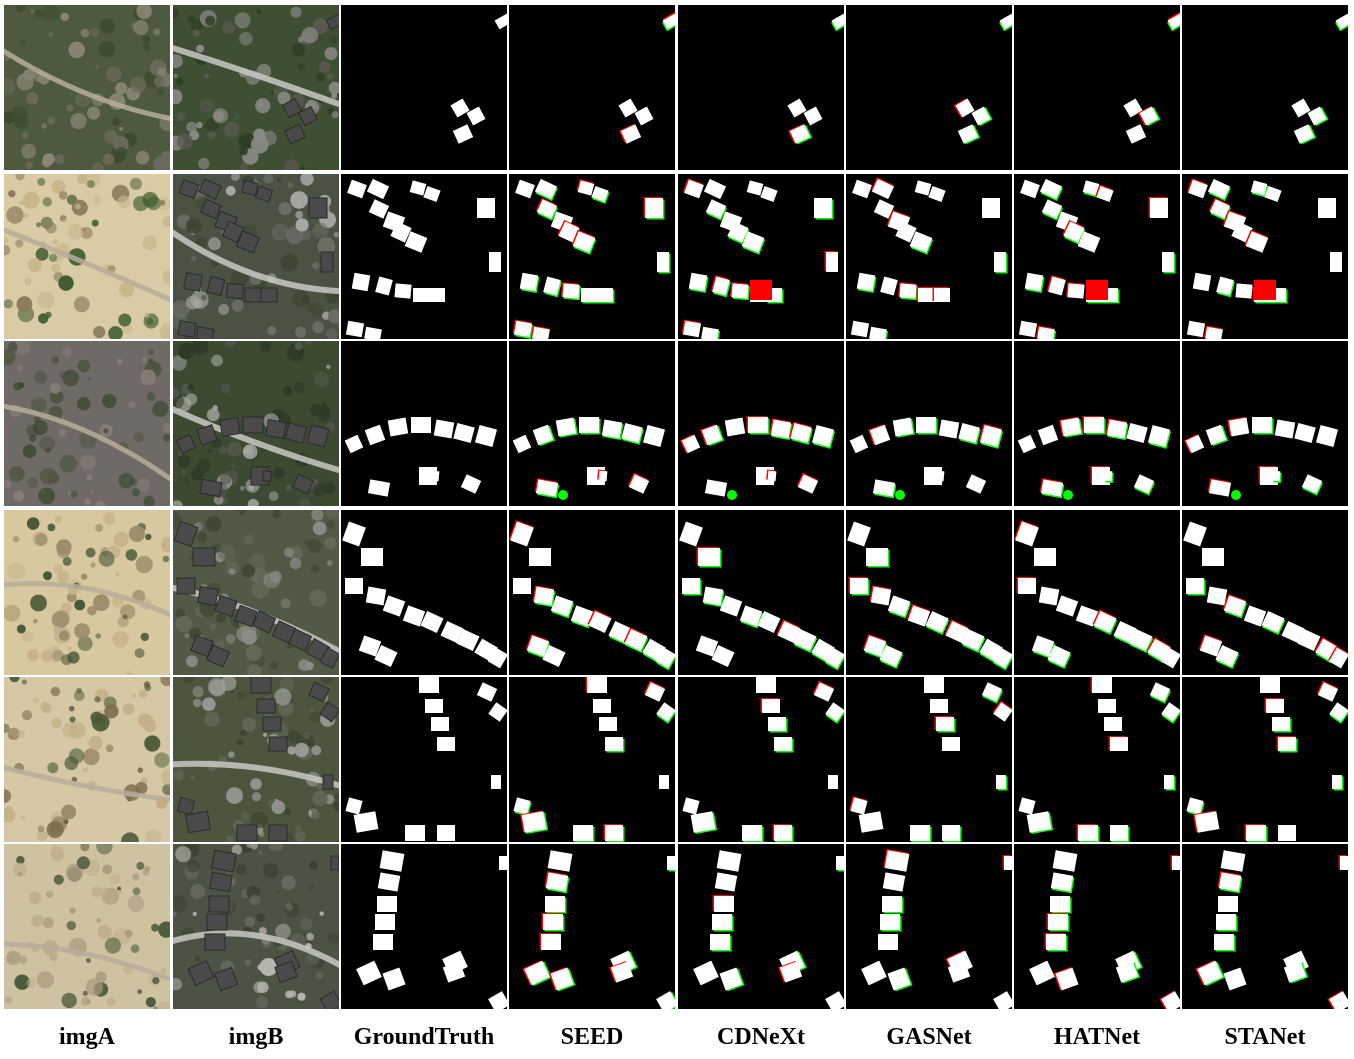  I want to click on road, so click(87, 265).